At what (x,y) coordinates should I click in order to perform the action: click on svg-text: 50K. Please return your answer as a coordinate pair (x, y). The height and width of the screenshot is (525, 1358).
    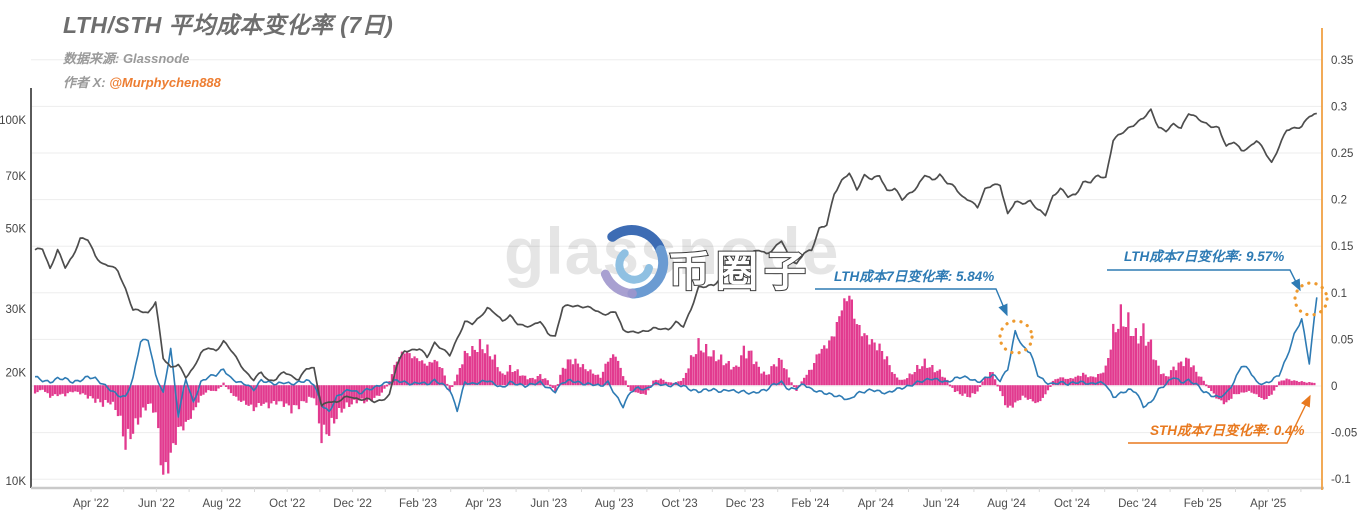
    Looking at the image, I should click on (16, 230).